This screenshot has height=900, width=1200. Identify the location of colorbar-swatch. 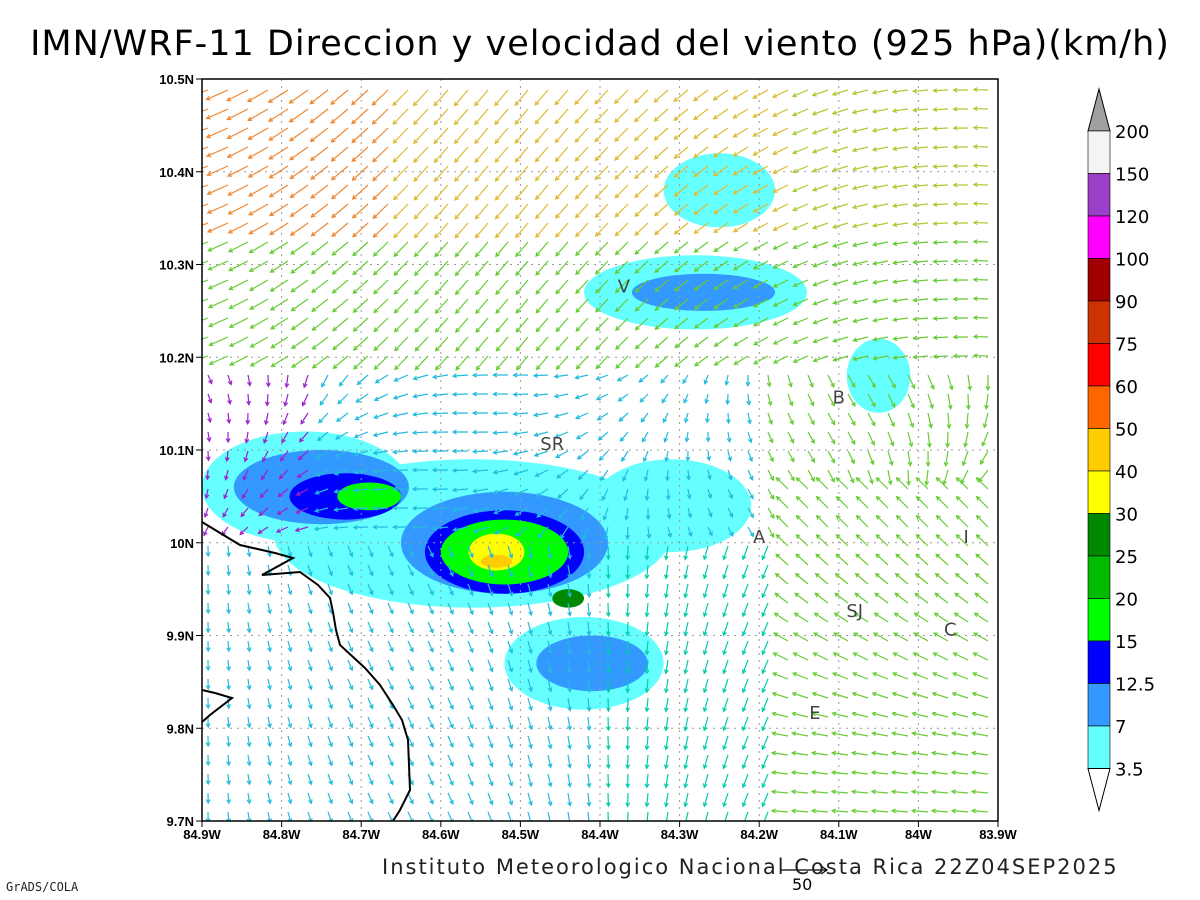
(1099, 620).